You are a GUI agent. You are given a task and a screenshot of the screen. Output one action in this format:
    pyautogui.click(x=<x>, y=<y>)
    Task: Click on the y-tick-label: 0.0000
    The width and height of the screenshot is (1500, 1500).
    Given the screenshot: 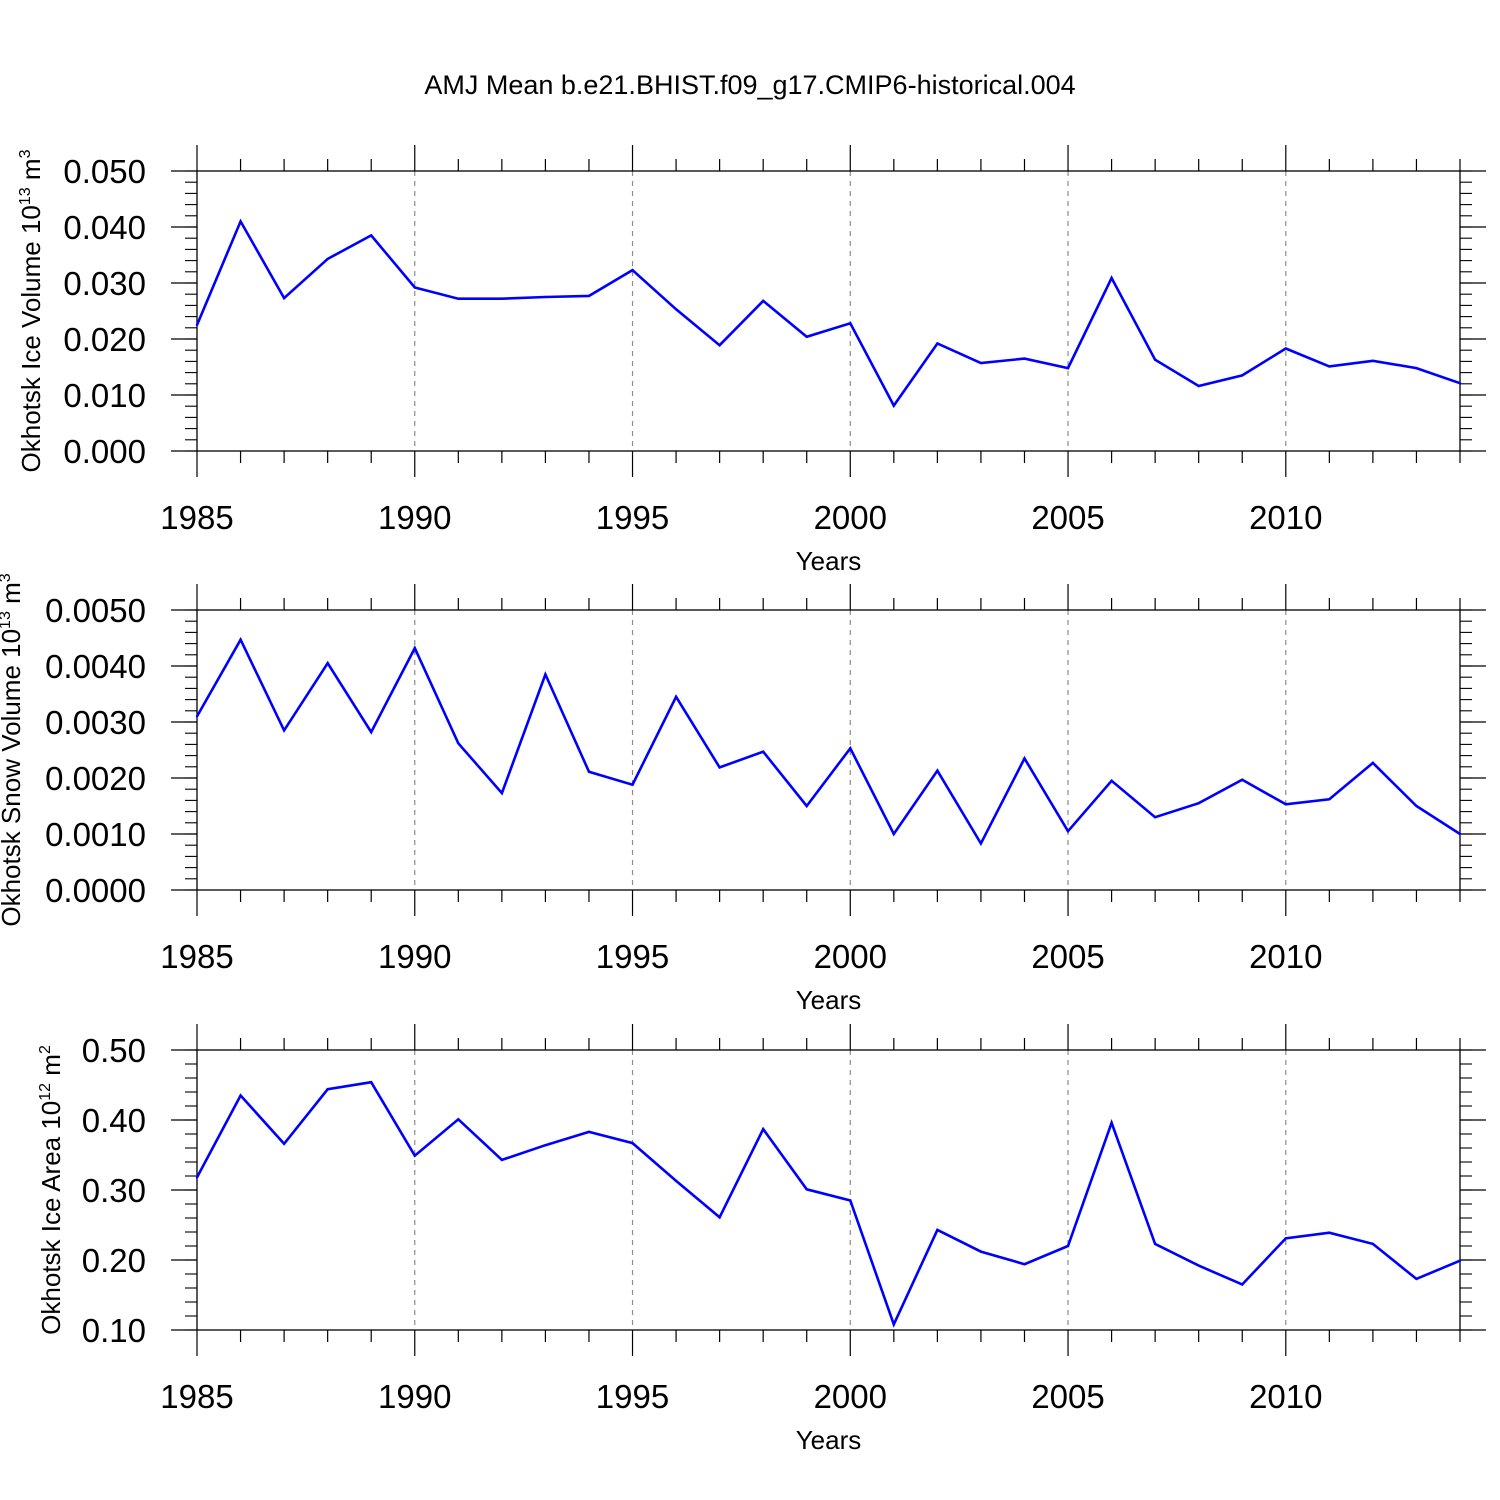 What is the action you would take?
    pyautogui.click(x=95, y=890)
    